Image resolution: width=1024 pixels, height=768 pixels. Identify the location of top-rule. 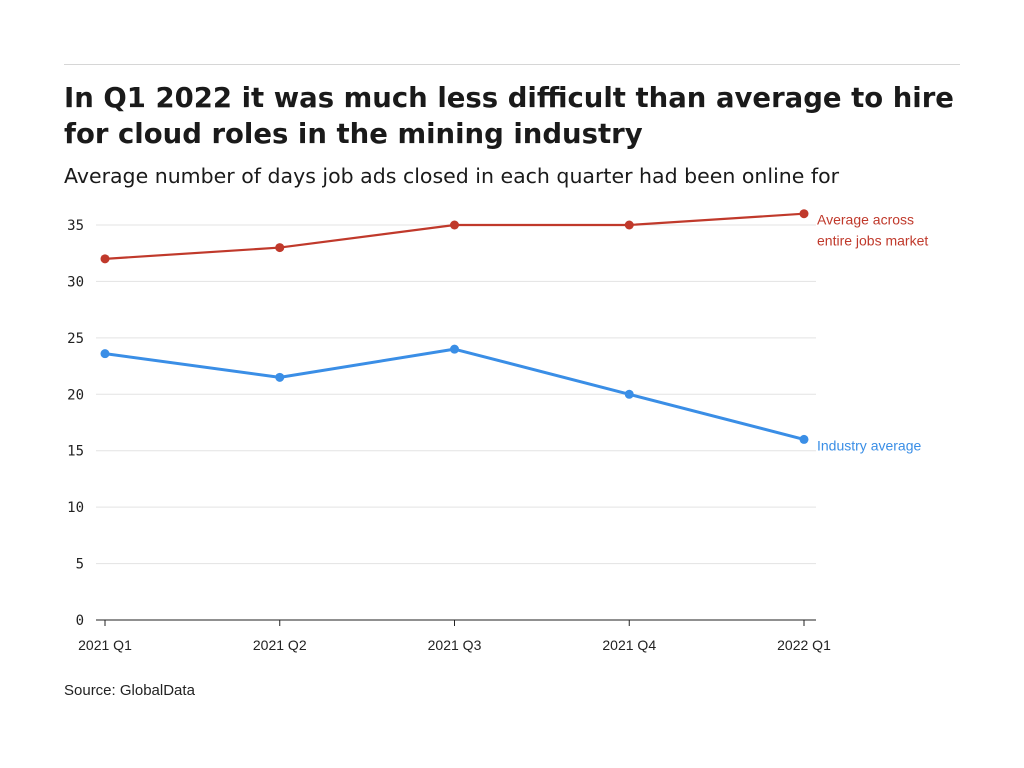
(512, 64).